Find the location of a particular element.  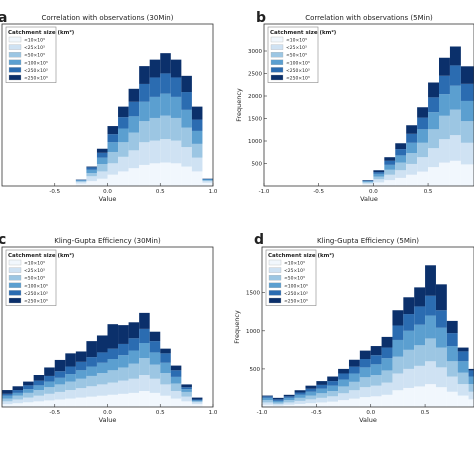

legend-entry: <25×10³ is located at coordinates (294, 271).